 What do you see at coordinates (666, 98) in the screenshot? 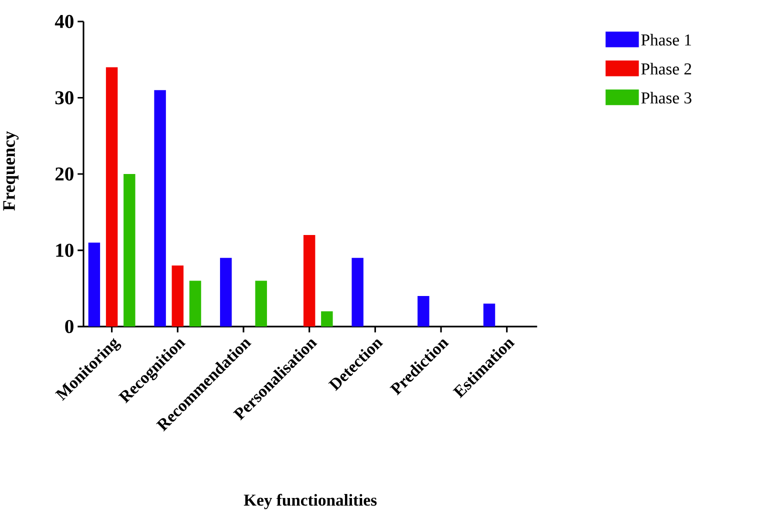
I see `legend-label: Phase 3` at bounding box center [666, 98].